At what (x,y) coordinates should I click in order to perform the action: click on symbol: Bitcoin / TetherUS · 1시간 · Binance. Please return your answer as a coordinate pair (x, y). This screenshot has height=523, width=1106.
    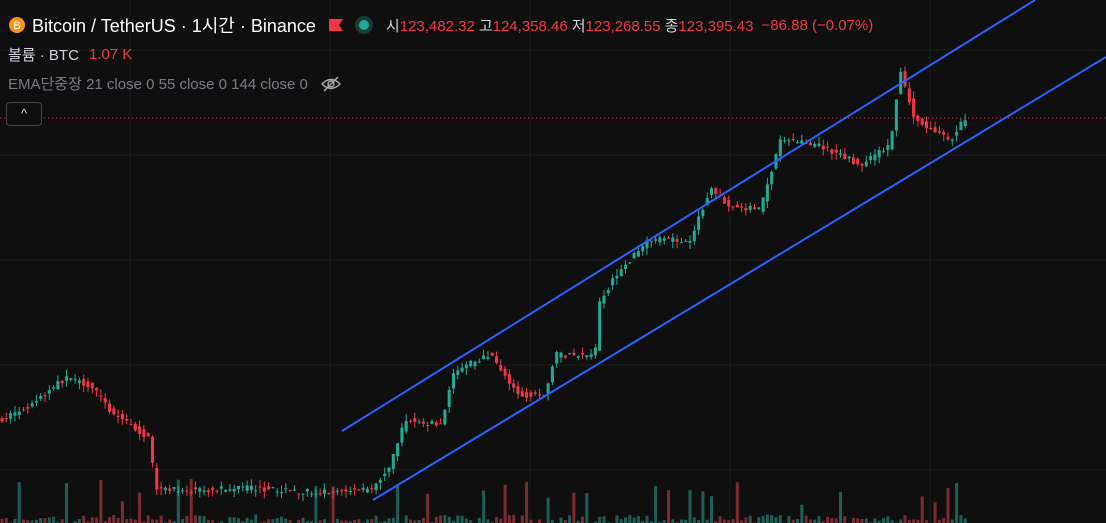
    Looking at the image, I should click on (174, 26).